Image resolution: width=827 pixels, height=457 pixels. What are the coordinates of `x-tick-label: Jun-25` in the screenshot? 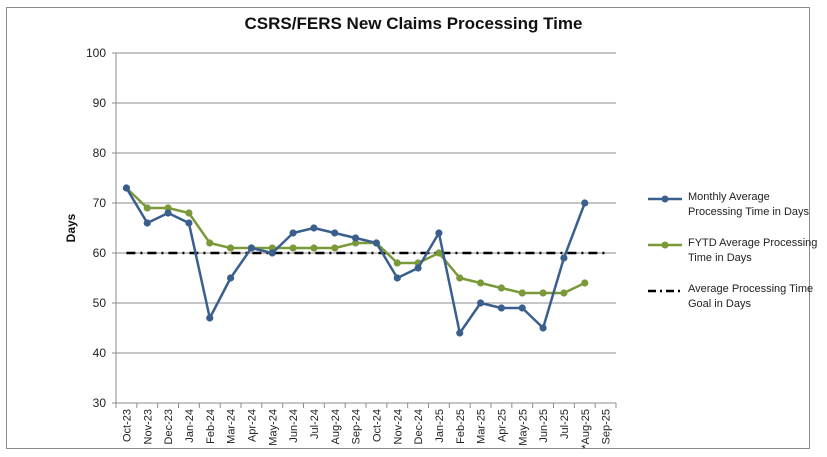 It's located at (544, 426).